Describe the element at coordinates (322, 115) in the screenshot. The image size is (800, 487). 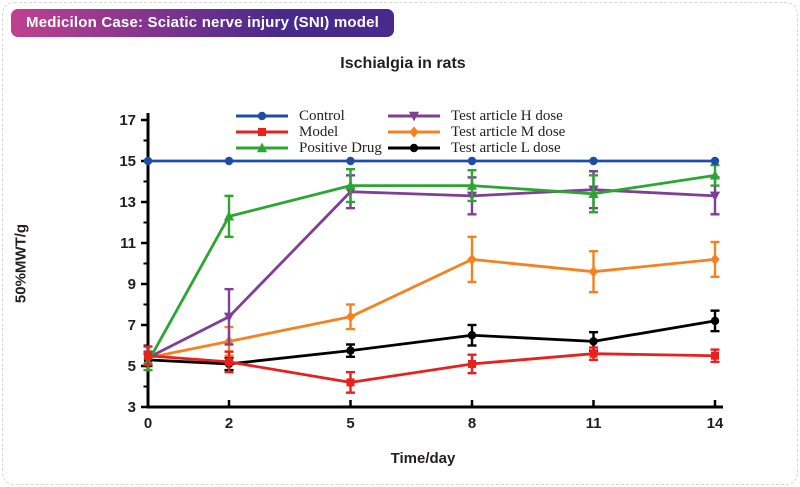
I see `legend-label: Control` at that location.